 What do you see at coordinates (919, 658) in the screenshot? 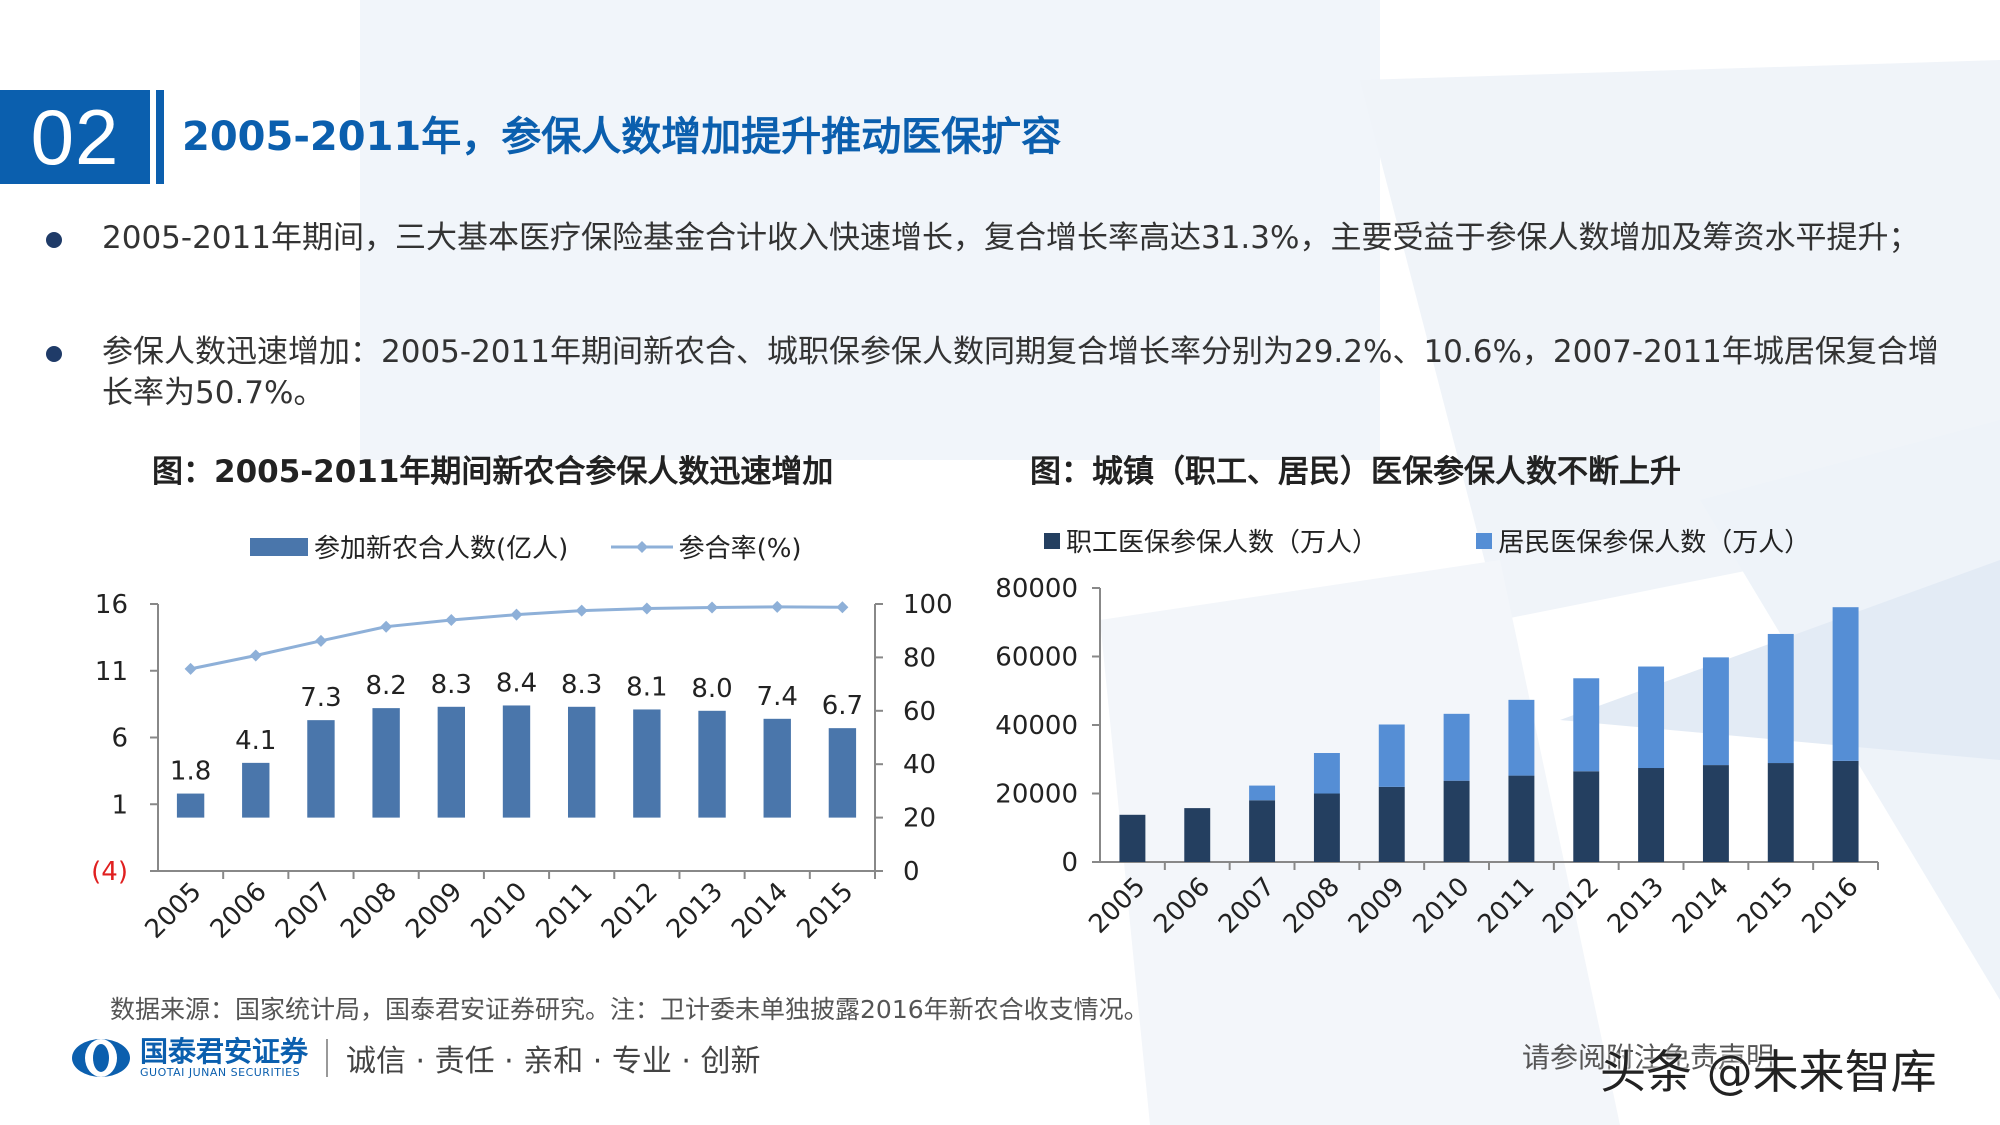
I see `chart1-right-tick-label: 80` at bounding box center [919, 658].